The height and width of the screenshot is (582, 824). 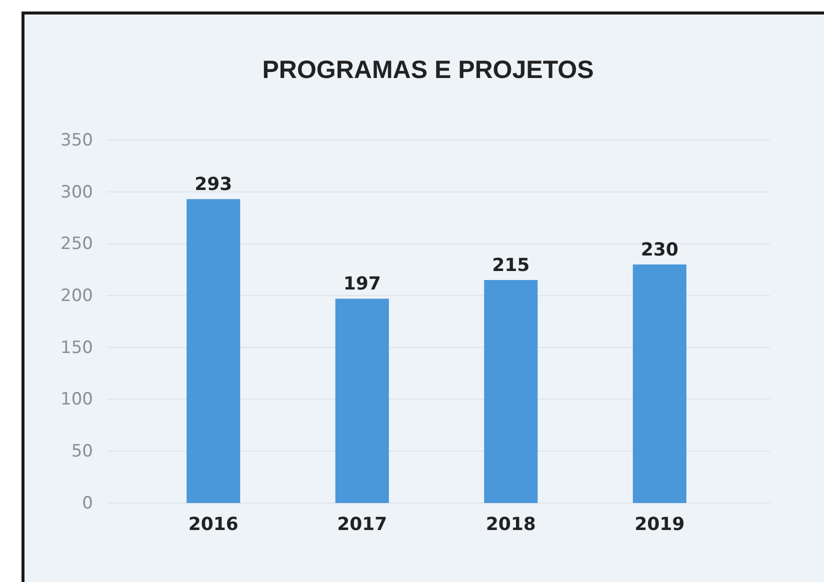 I want to click on data-label: 230, so click(x=659, y=249).